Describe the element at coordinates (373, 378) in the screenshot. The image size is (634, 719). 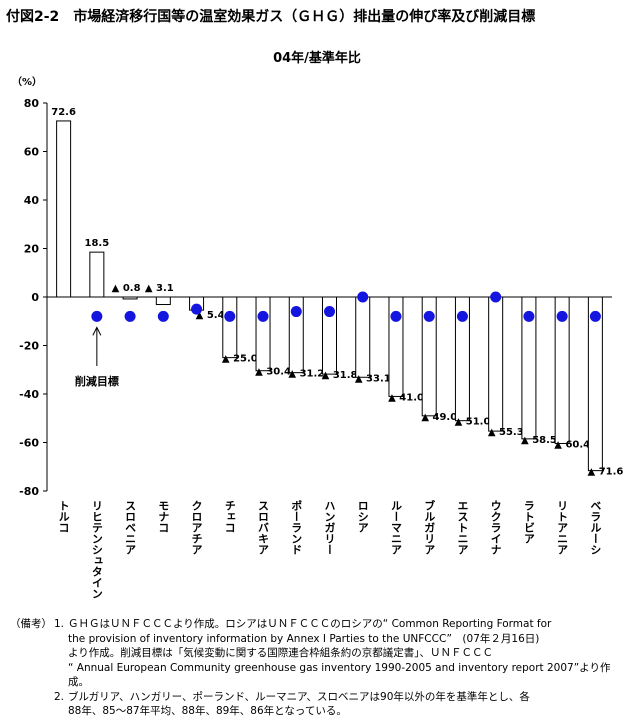
I see `bar-data-label: ▲ 33.1` at that location.